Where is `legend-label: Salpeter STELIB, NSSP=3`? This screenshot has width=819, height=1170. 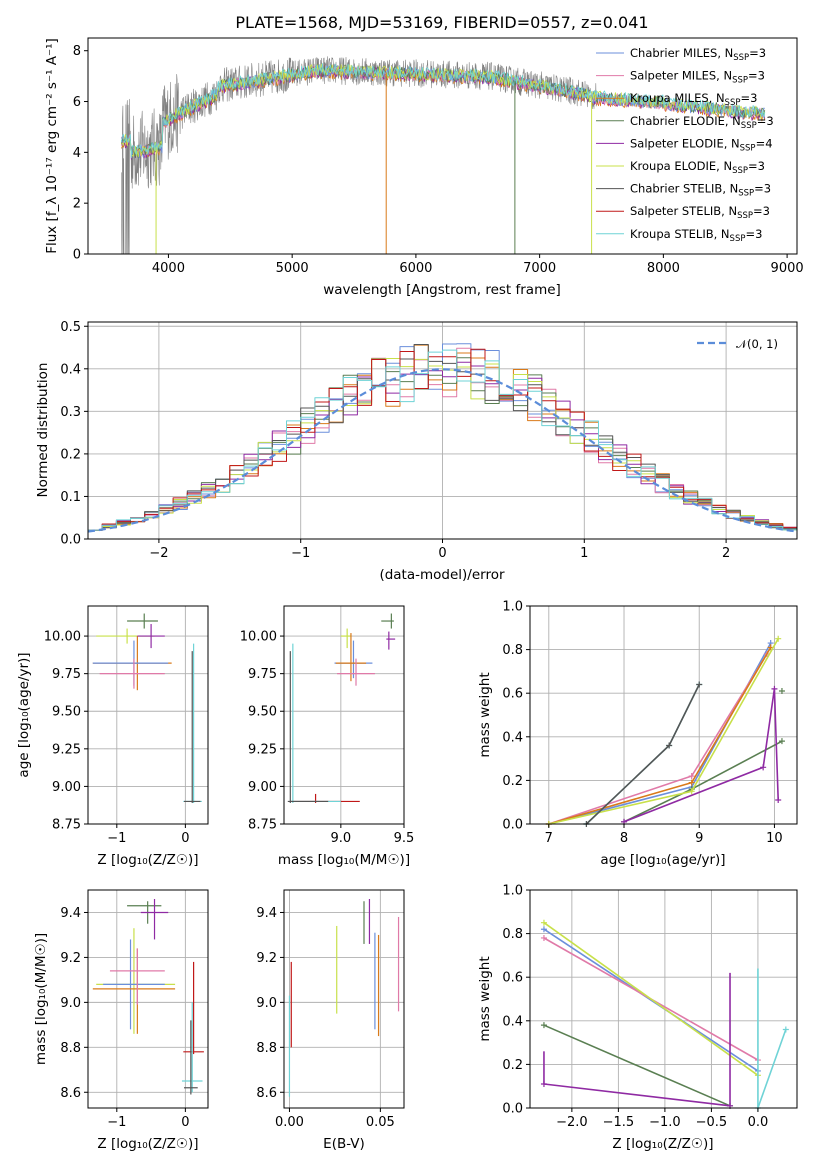 legend-label: Salpeter STELIB, NSSP=3 is located at coordinates (700, 212).